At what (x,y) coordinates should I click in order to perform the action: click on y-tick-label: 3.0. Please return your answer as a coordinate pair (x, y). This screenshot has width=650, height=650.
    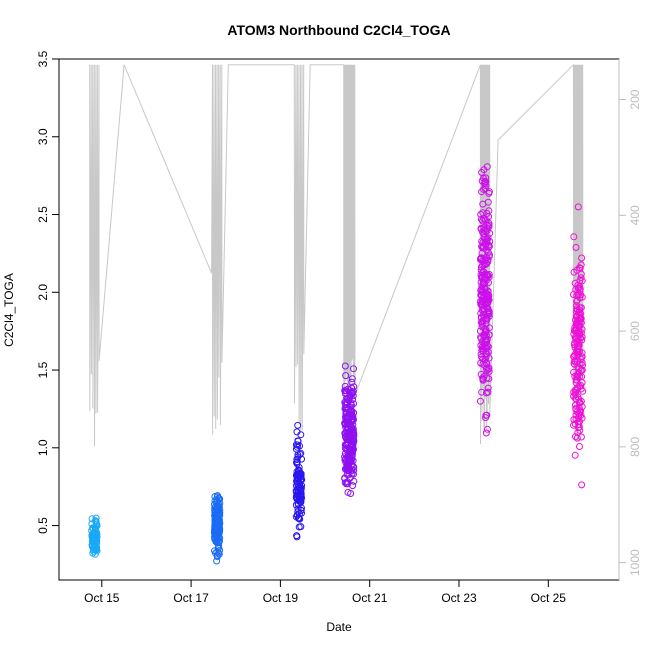
    Looking at the image, I should click on (43, 136).